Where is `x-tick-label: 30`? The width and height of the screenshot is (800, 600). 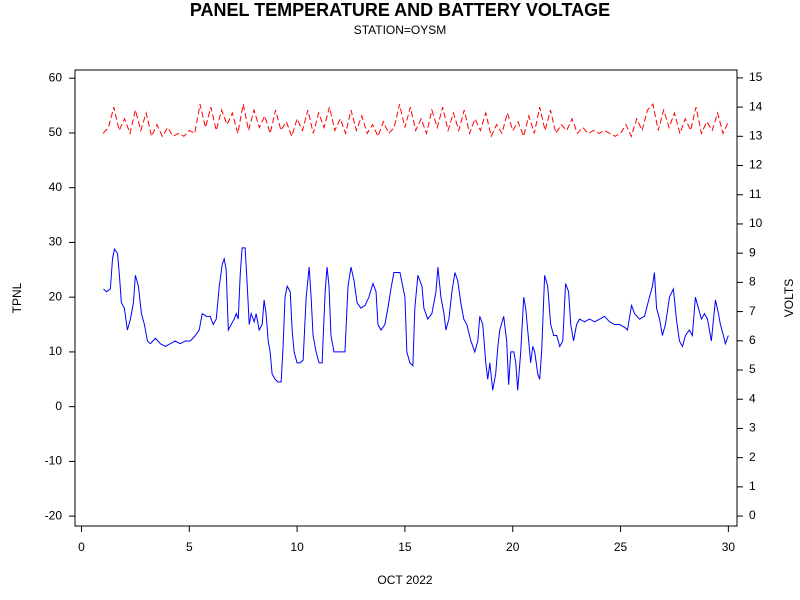
x-tick-label: 30 is located at coordinates (729, 547).